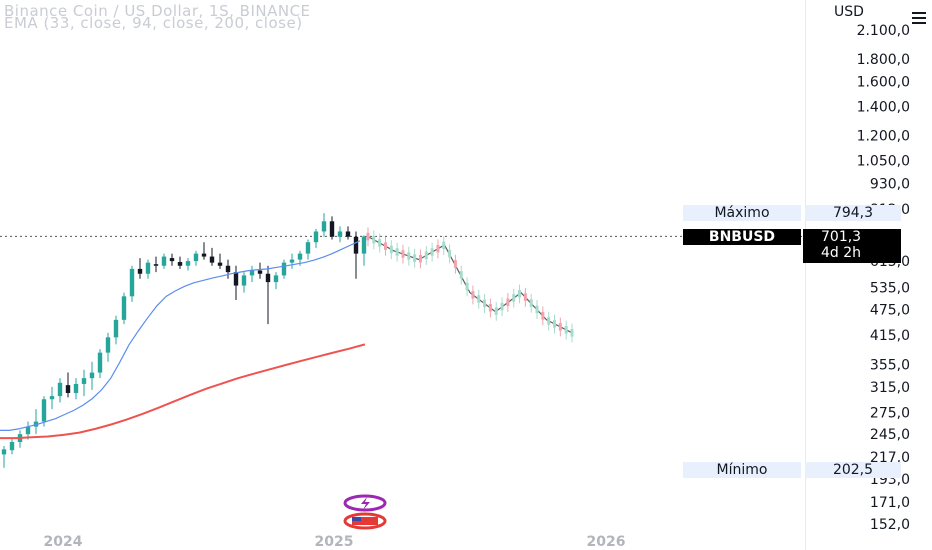  What do you see at coordinates (365, 521) in the screenshot?
I see `us-flag-event-icon` at bounding box center [365, 521].